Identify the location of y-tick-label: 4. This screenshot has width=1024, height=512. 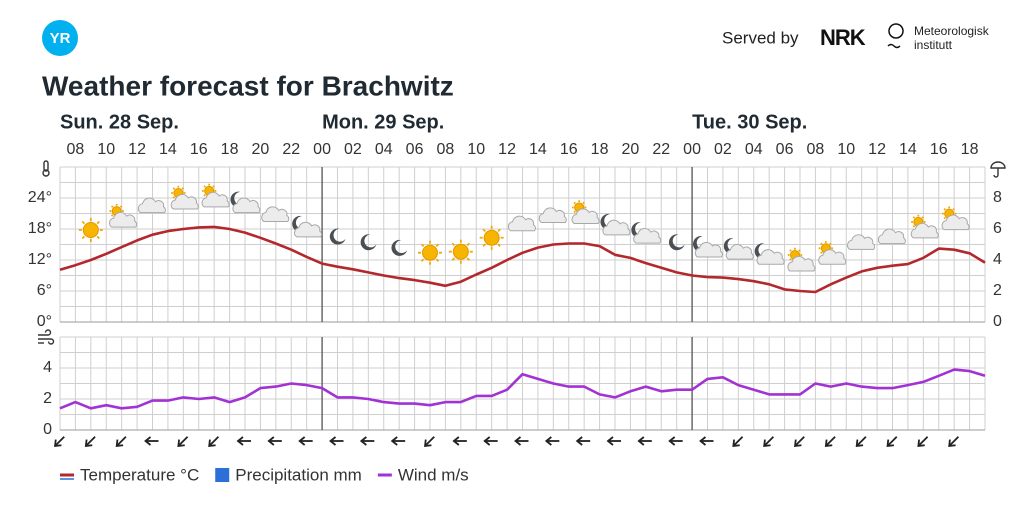
(47, 367).